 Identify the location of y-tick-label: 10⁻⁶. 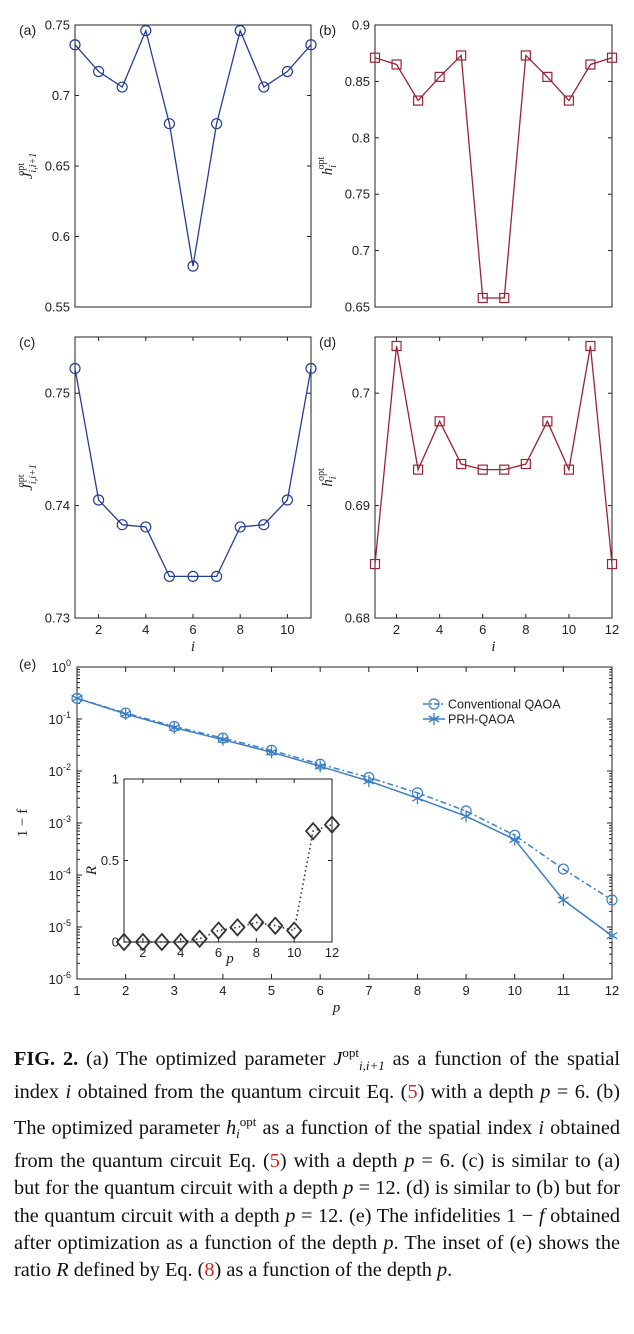
(60, 978).